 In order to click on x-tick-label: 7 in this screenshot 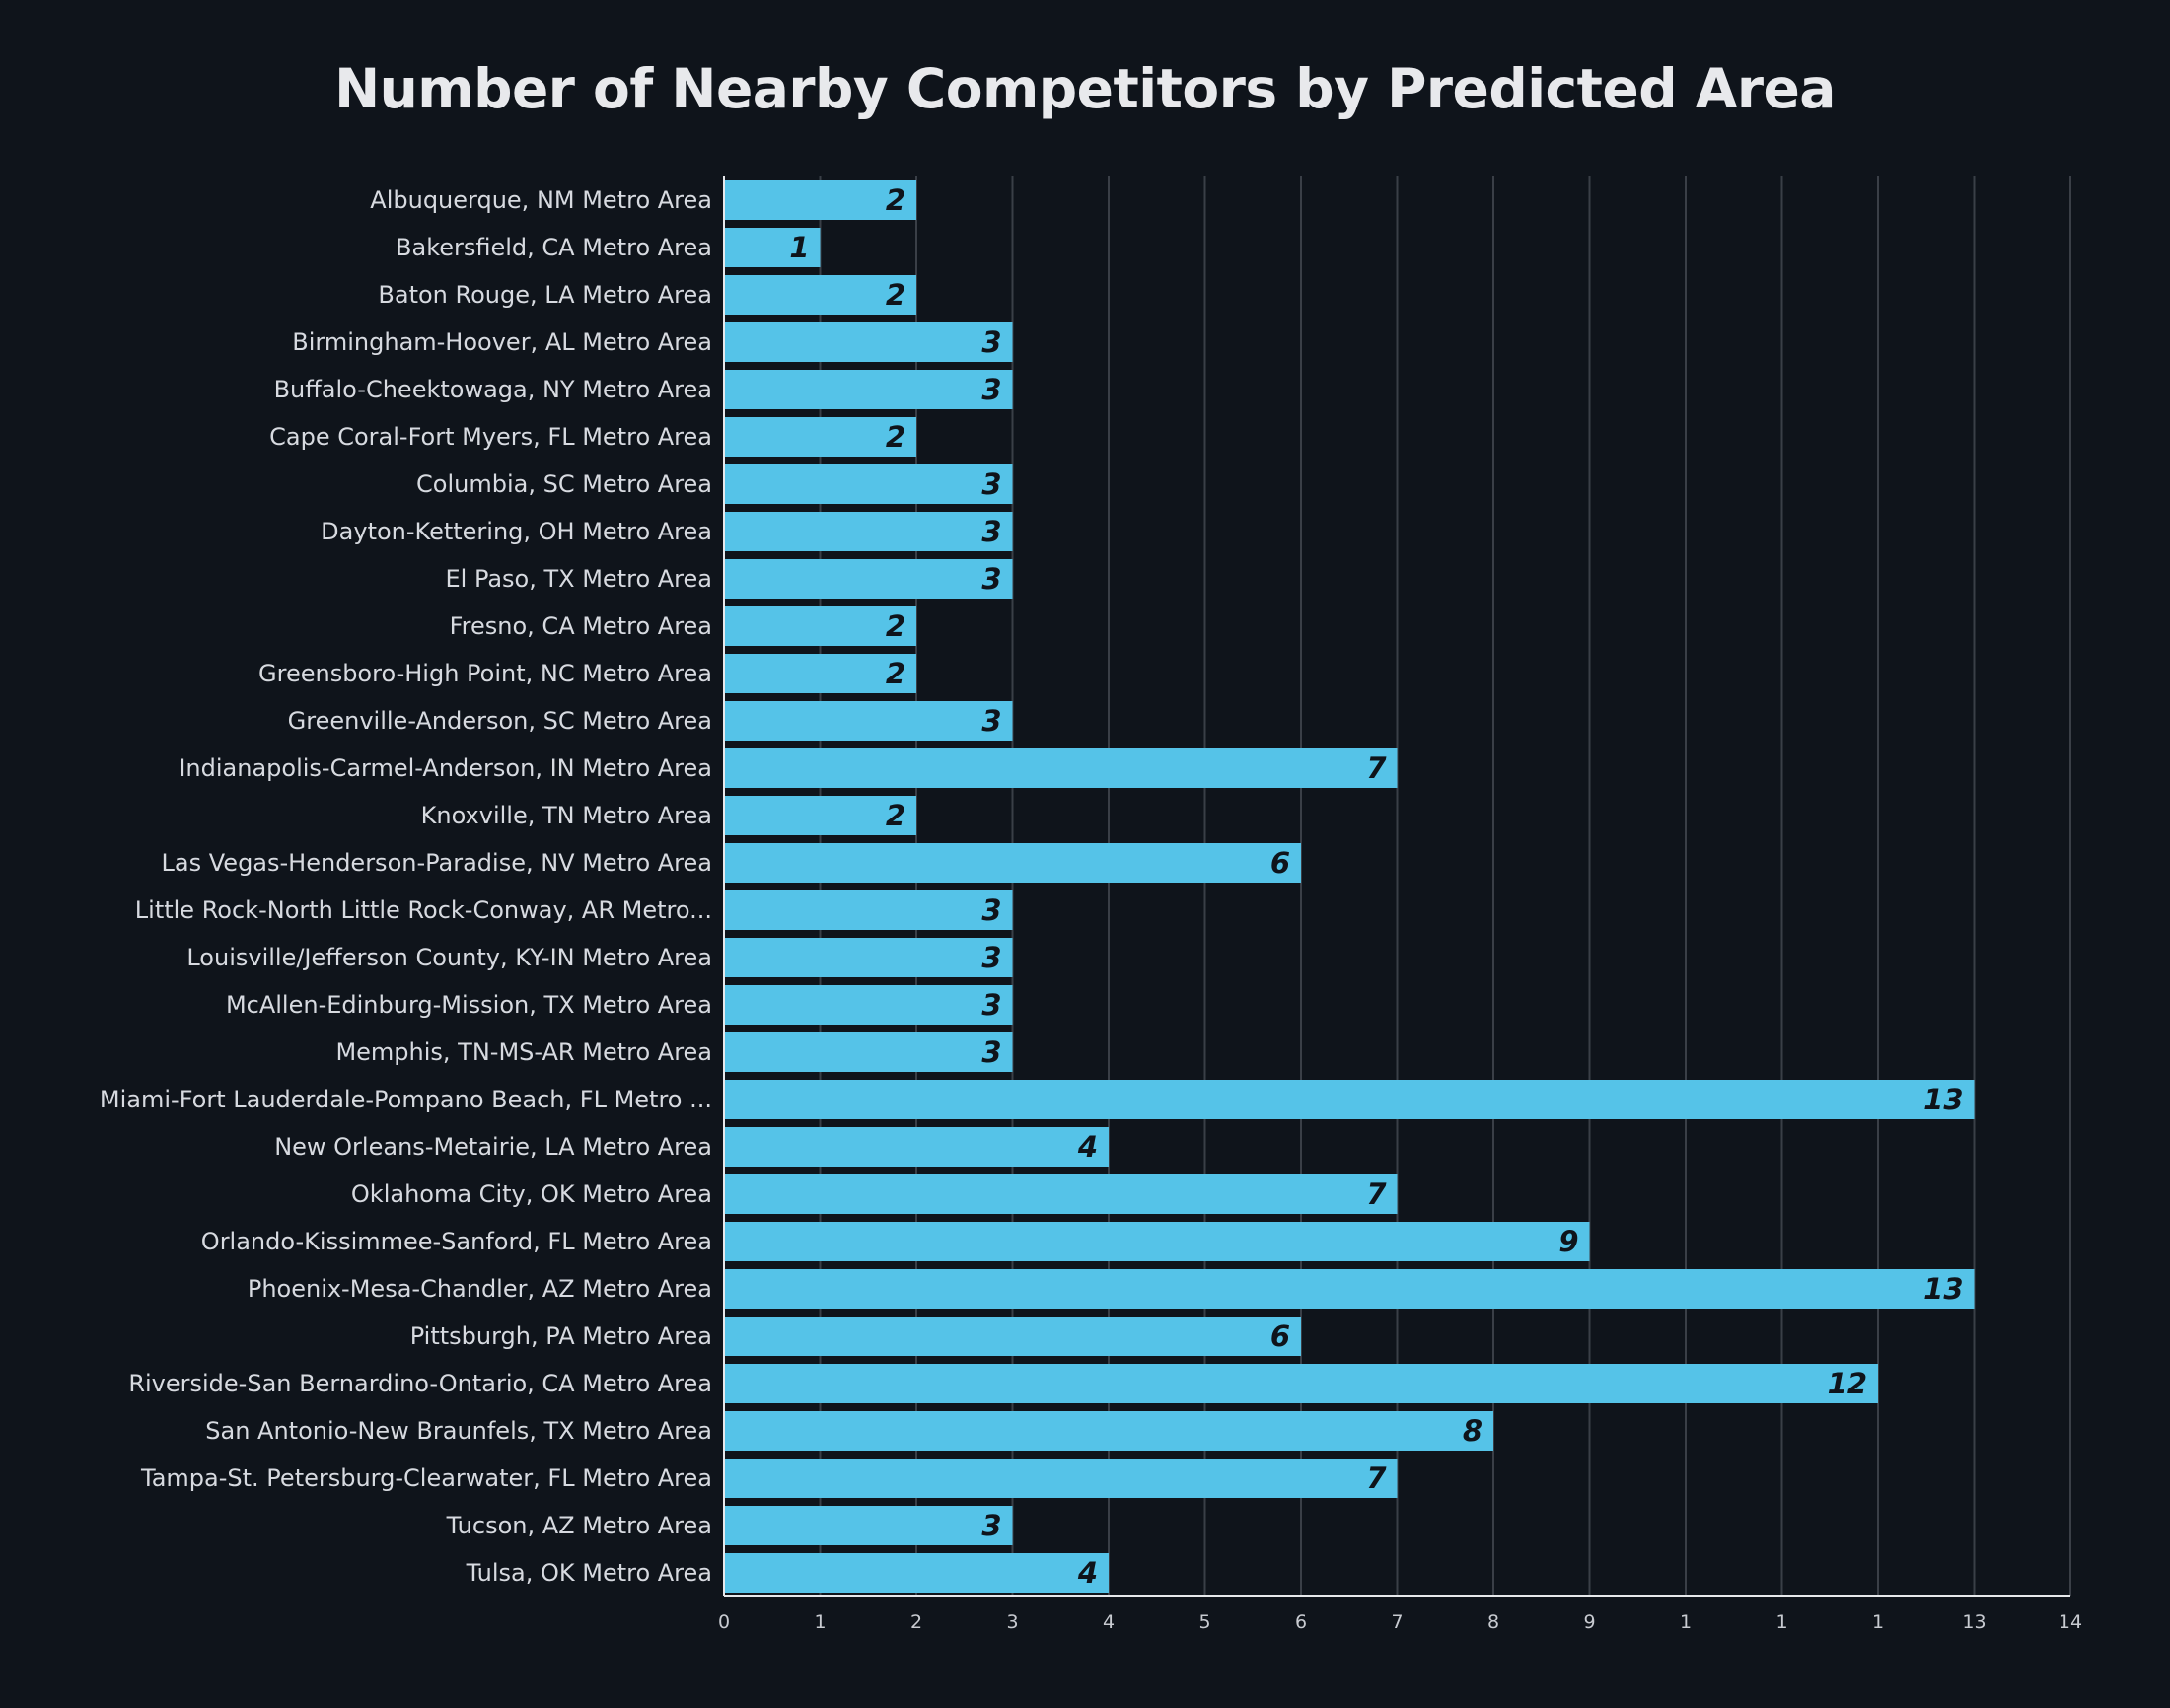, I will do `click(1397, 1622)`.